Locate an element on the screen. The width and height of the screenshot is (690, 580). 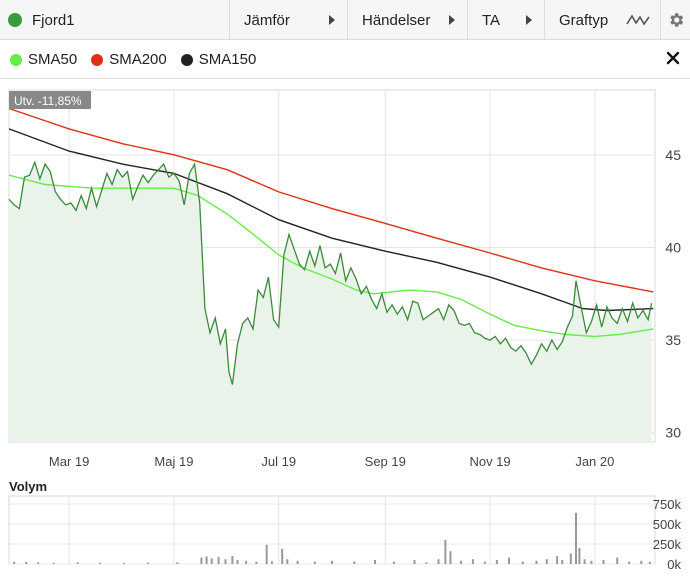
change-badge is located at coordinates (50, 100).